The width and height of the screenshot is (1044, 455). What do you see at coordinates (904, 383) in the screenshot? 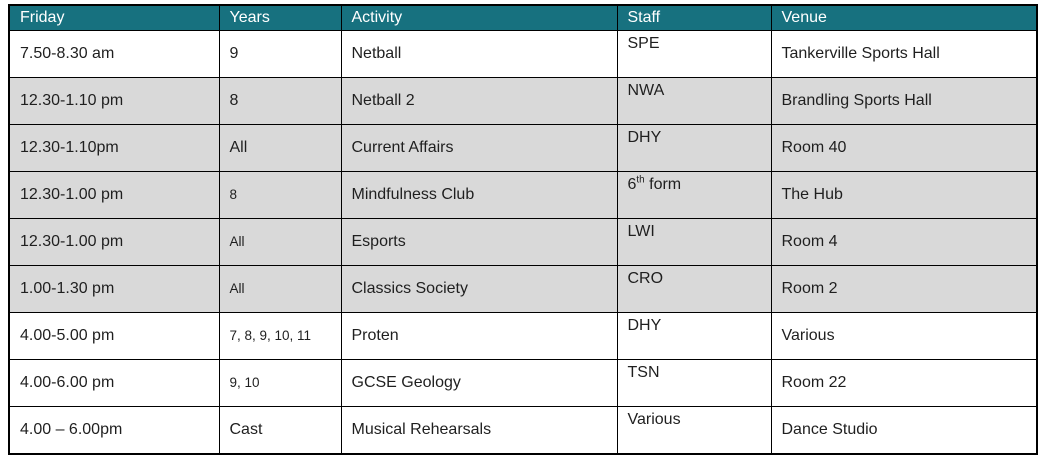
I see `cell-venue: Room 22` at bounding box center [904, 383].